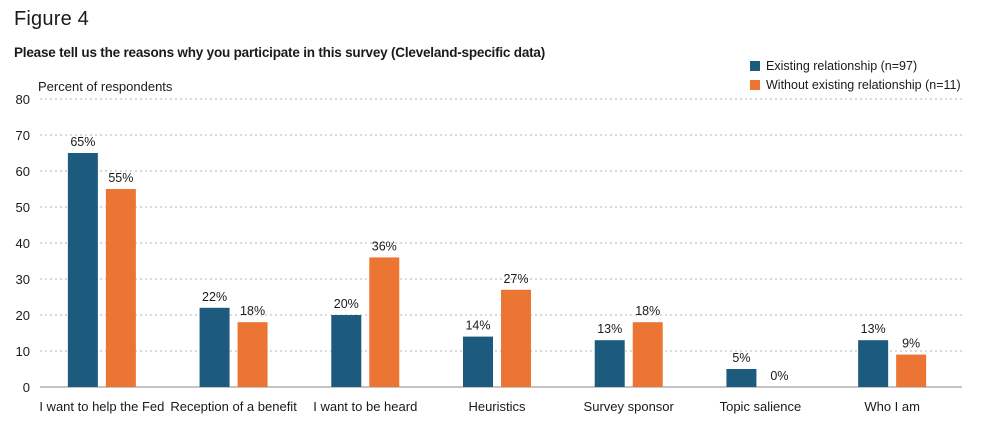  Describe the element at coordinates (233, 406) in the screenshot. I see `x-tick-label: Reception of a benefit` at that location.